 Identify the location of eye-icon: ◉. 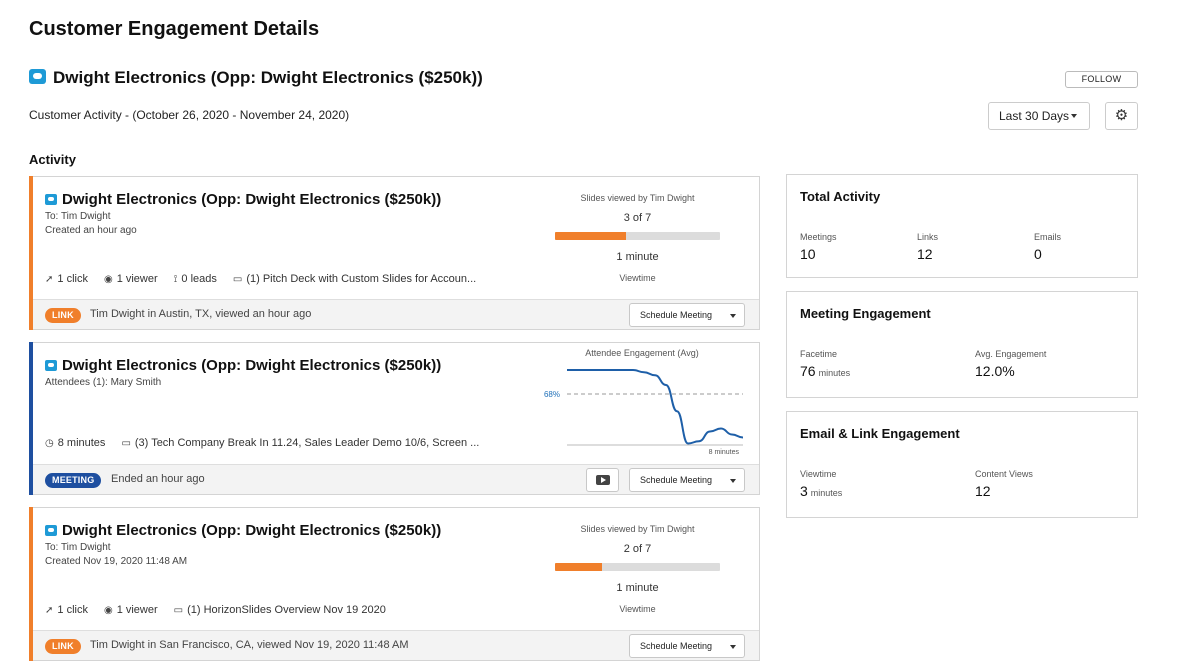
(108, 610).